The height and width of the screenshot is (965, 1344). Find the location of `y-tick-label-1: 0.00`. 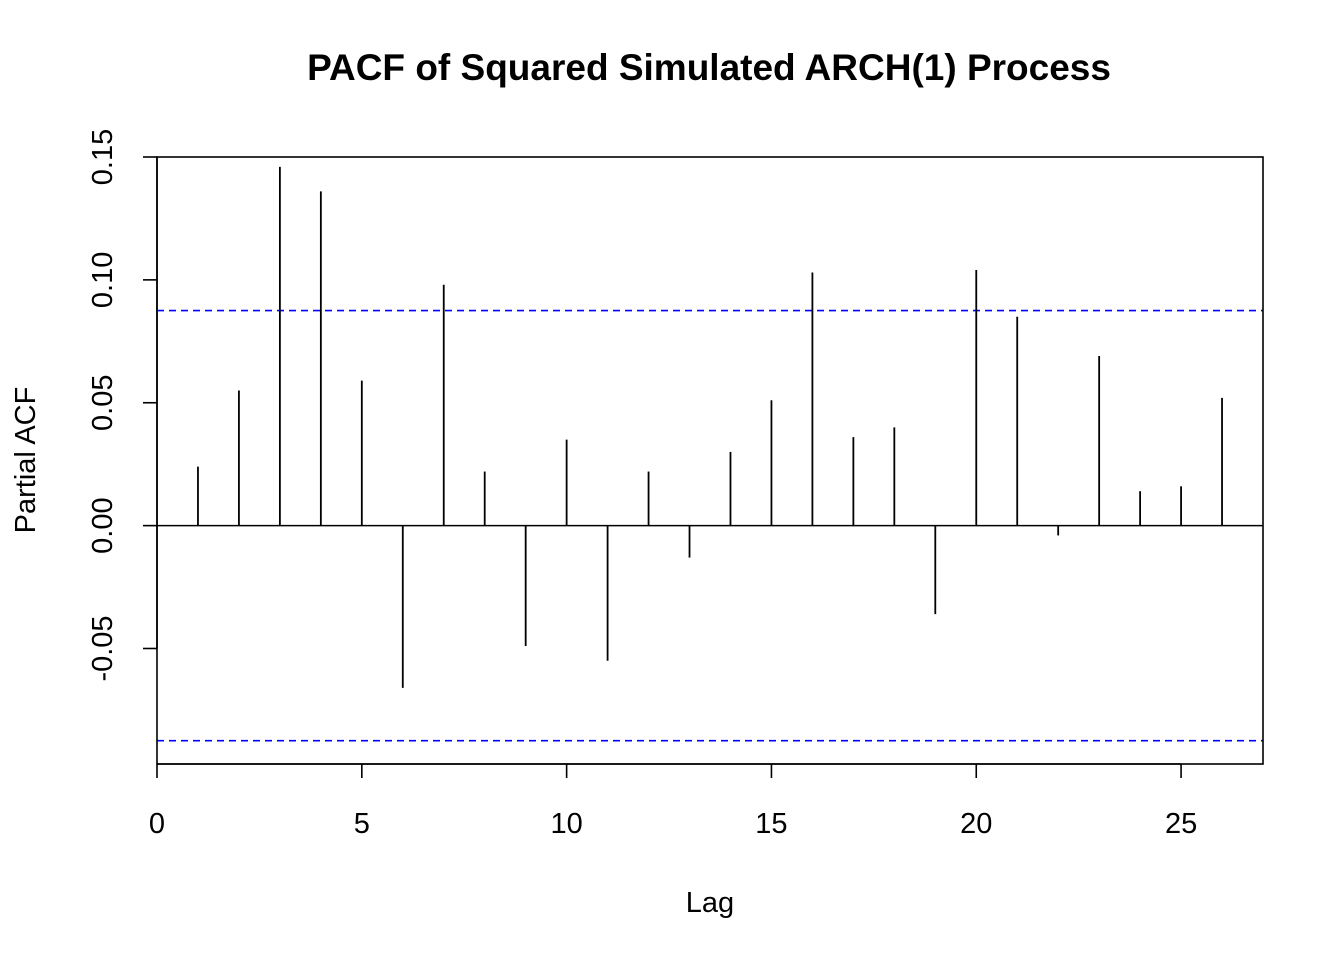

y-tick-label-1: 0.00 is located at coordinates (103, 525).